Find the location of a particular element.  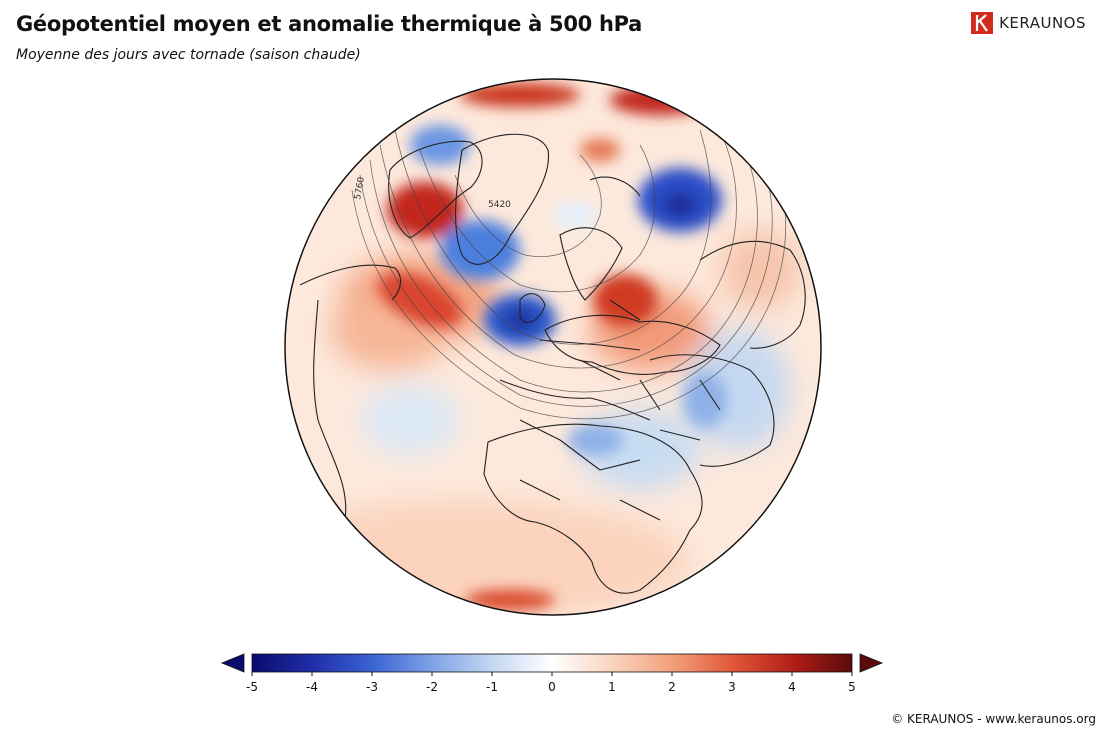

colorbar-tick-label: -4 is located at coordinates (312, 687).